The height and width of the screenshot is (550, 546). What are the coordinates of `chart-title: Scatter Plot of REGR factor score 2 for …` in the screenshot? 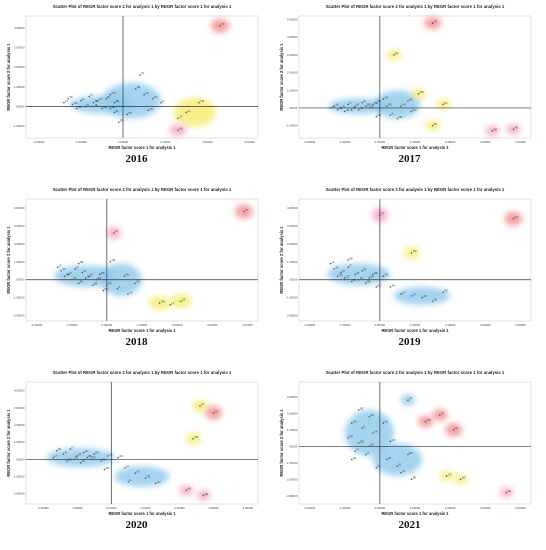 It's located at (415, 189).